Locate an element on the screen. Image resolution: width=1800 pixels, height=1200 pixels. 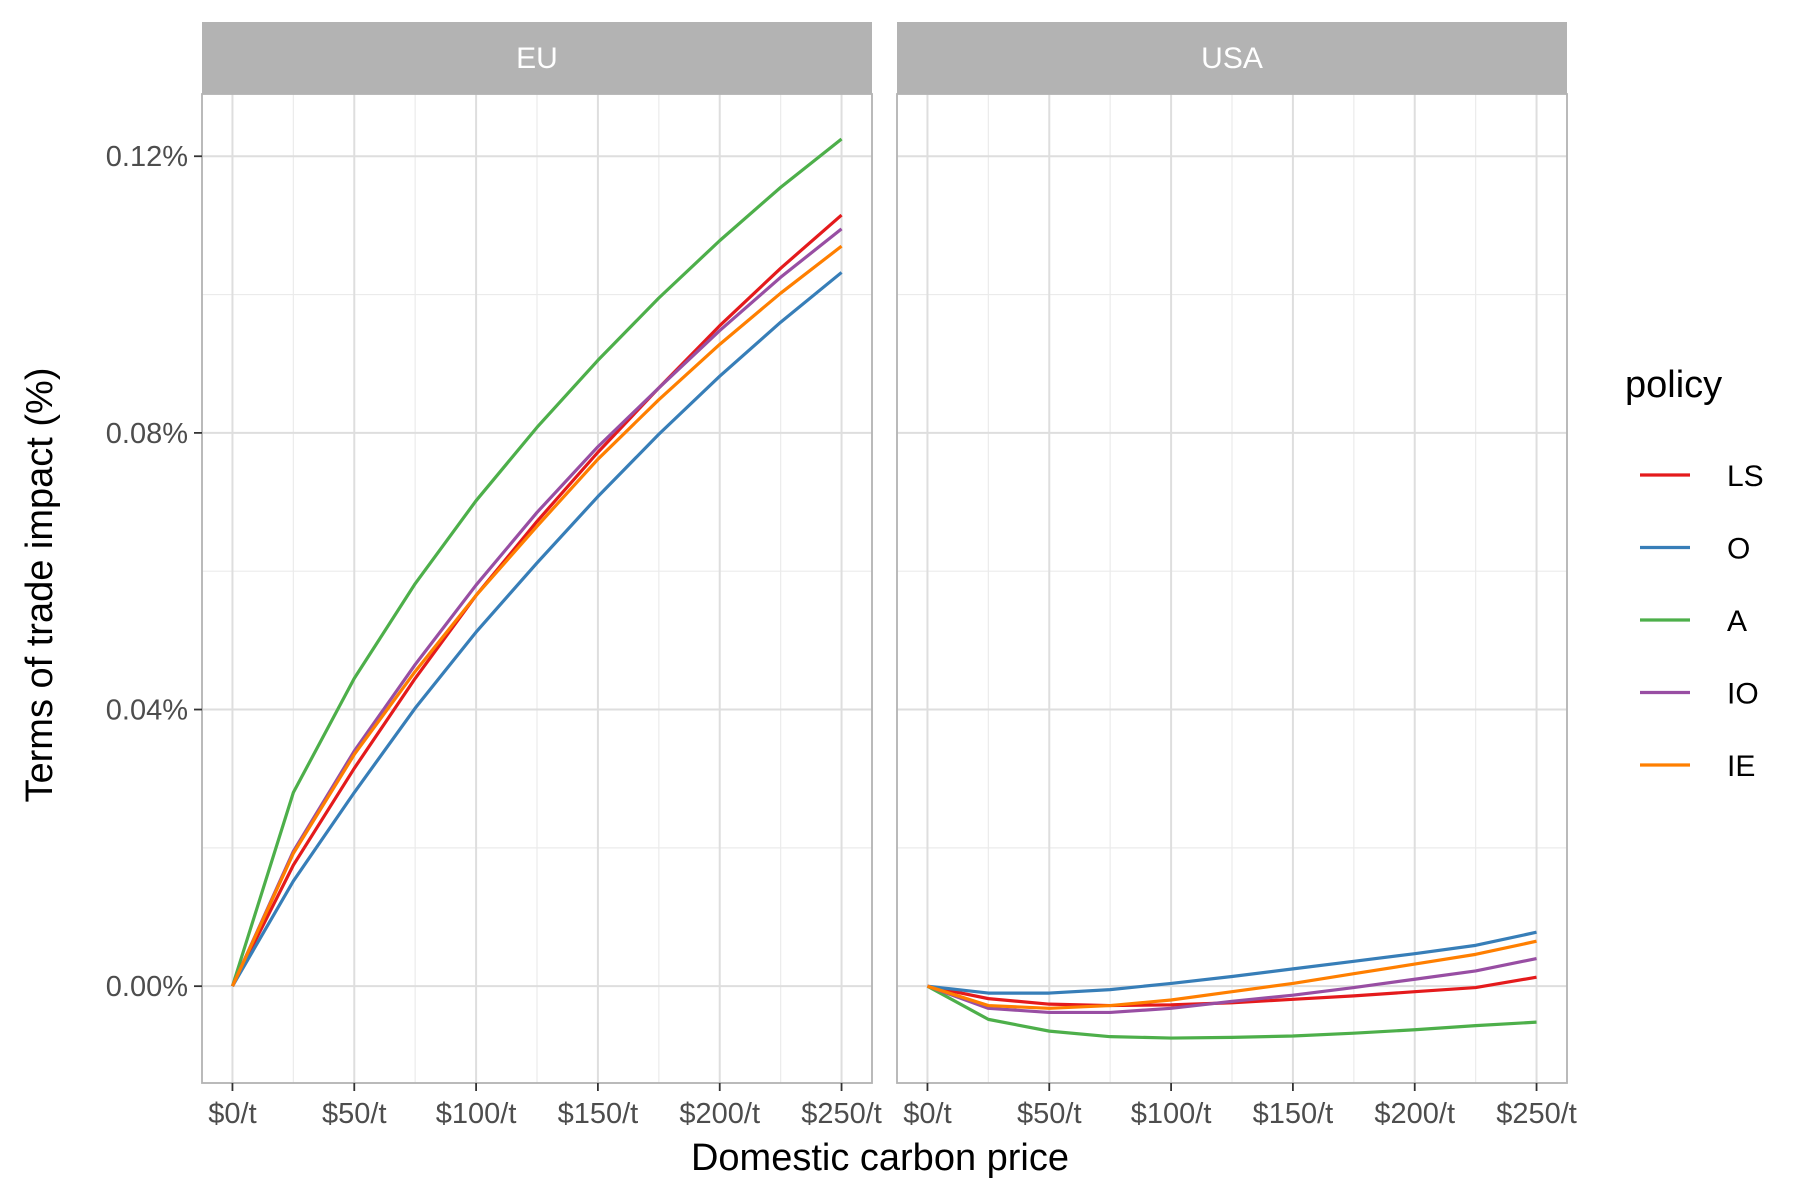
facet-strip-label: EU is located at coordinates (537, 58).